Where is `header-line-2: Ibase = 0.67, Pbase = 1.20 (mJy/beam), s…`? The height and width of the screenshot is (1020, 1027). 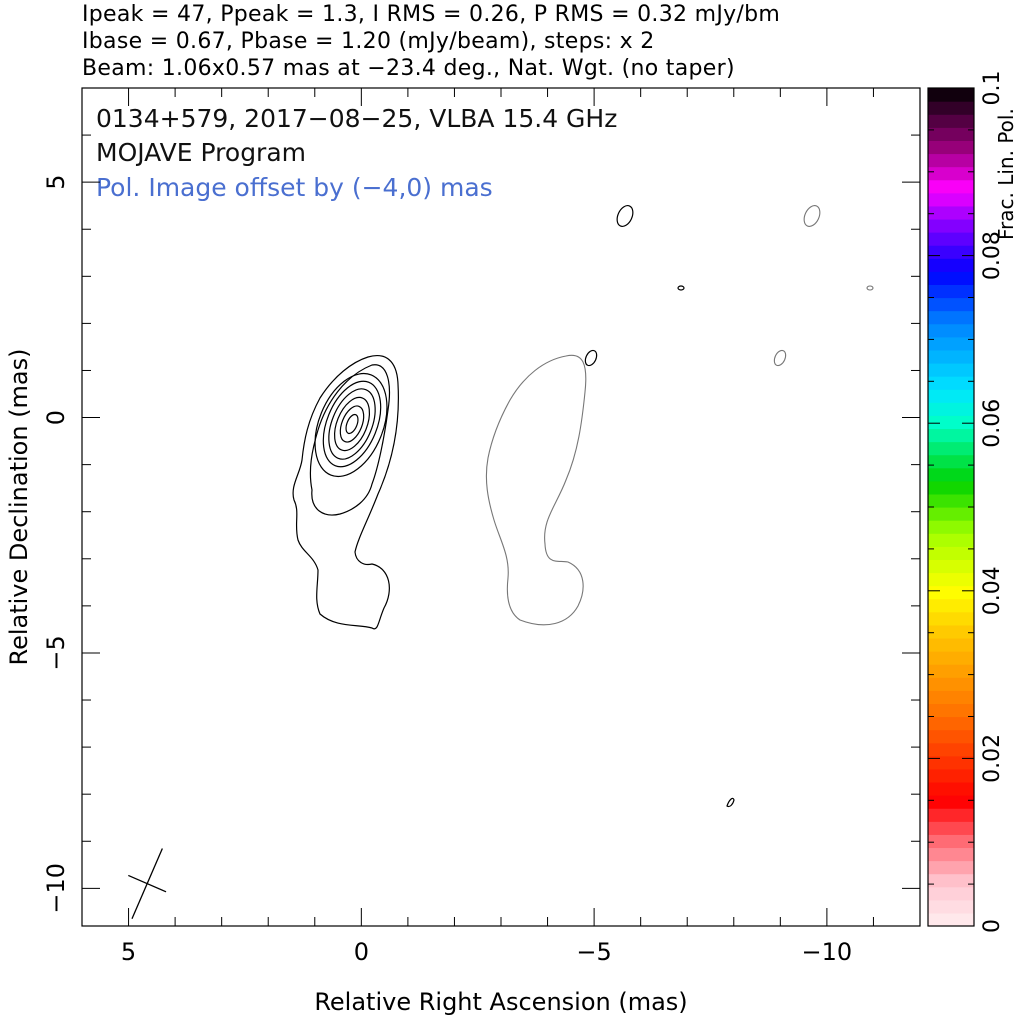 header-line-2: Ibase = 0.67, Pbase = 1.20 (mJy/beam), s… is located at coordinates (368, 41).